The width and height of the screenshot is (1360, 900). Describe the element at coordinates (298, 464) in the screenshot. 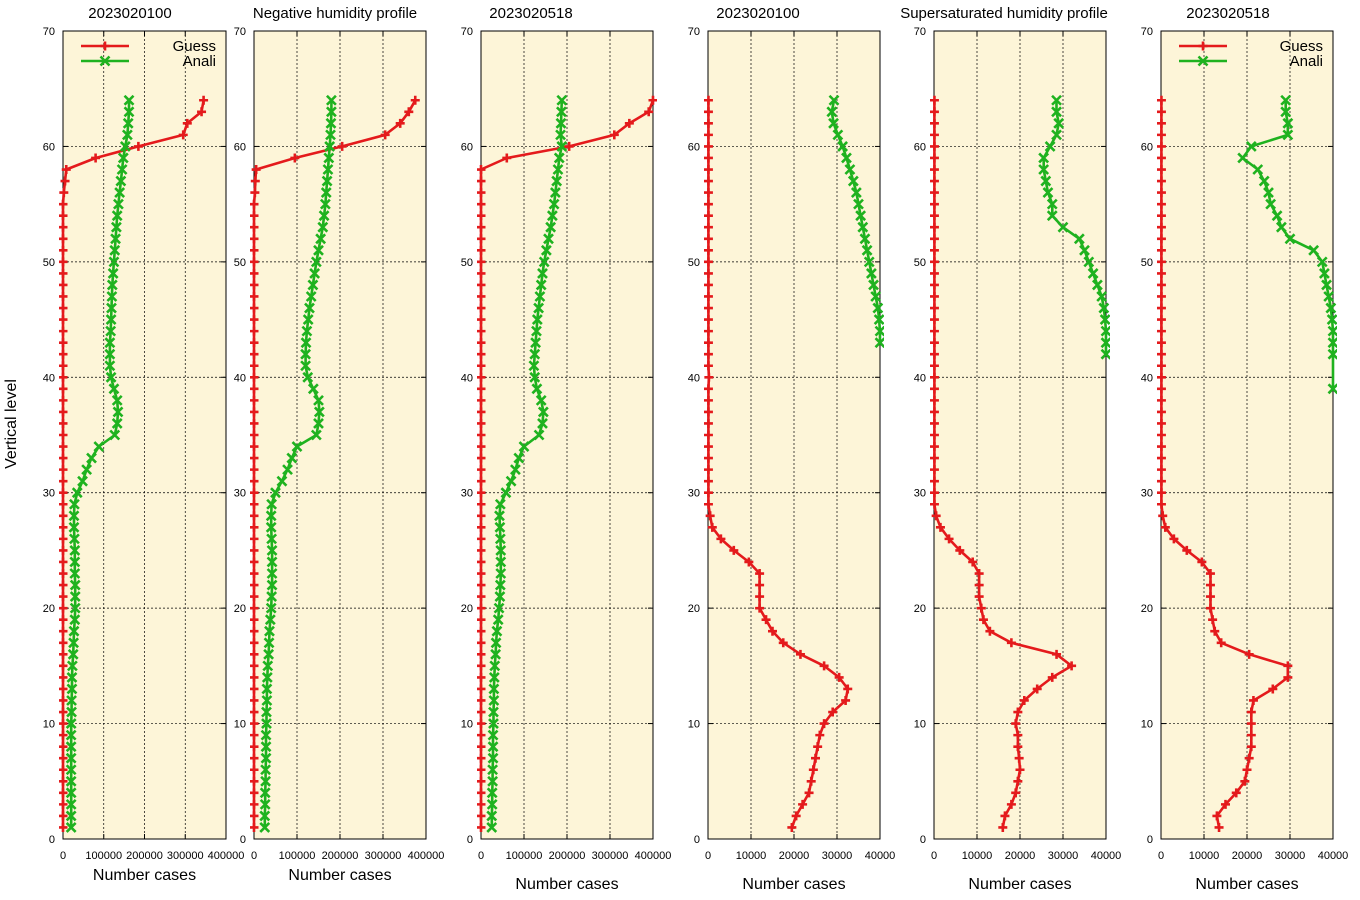

I see `series-line` at that location.